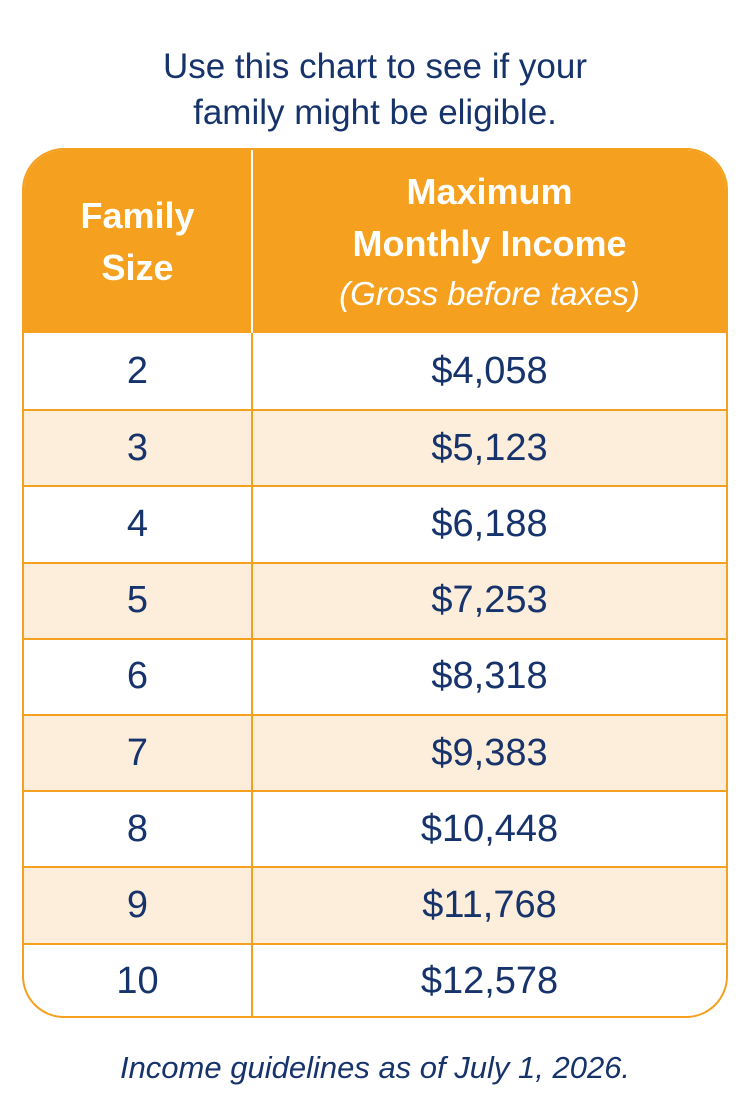 The image size is (750, 1106). I want to click on family-size-cell: 3, so click(137, 447).